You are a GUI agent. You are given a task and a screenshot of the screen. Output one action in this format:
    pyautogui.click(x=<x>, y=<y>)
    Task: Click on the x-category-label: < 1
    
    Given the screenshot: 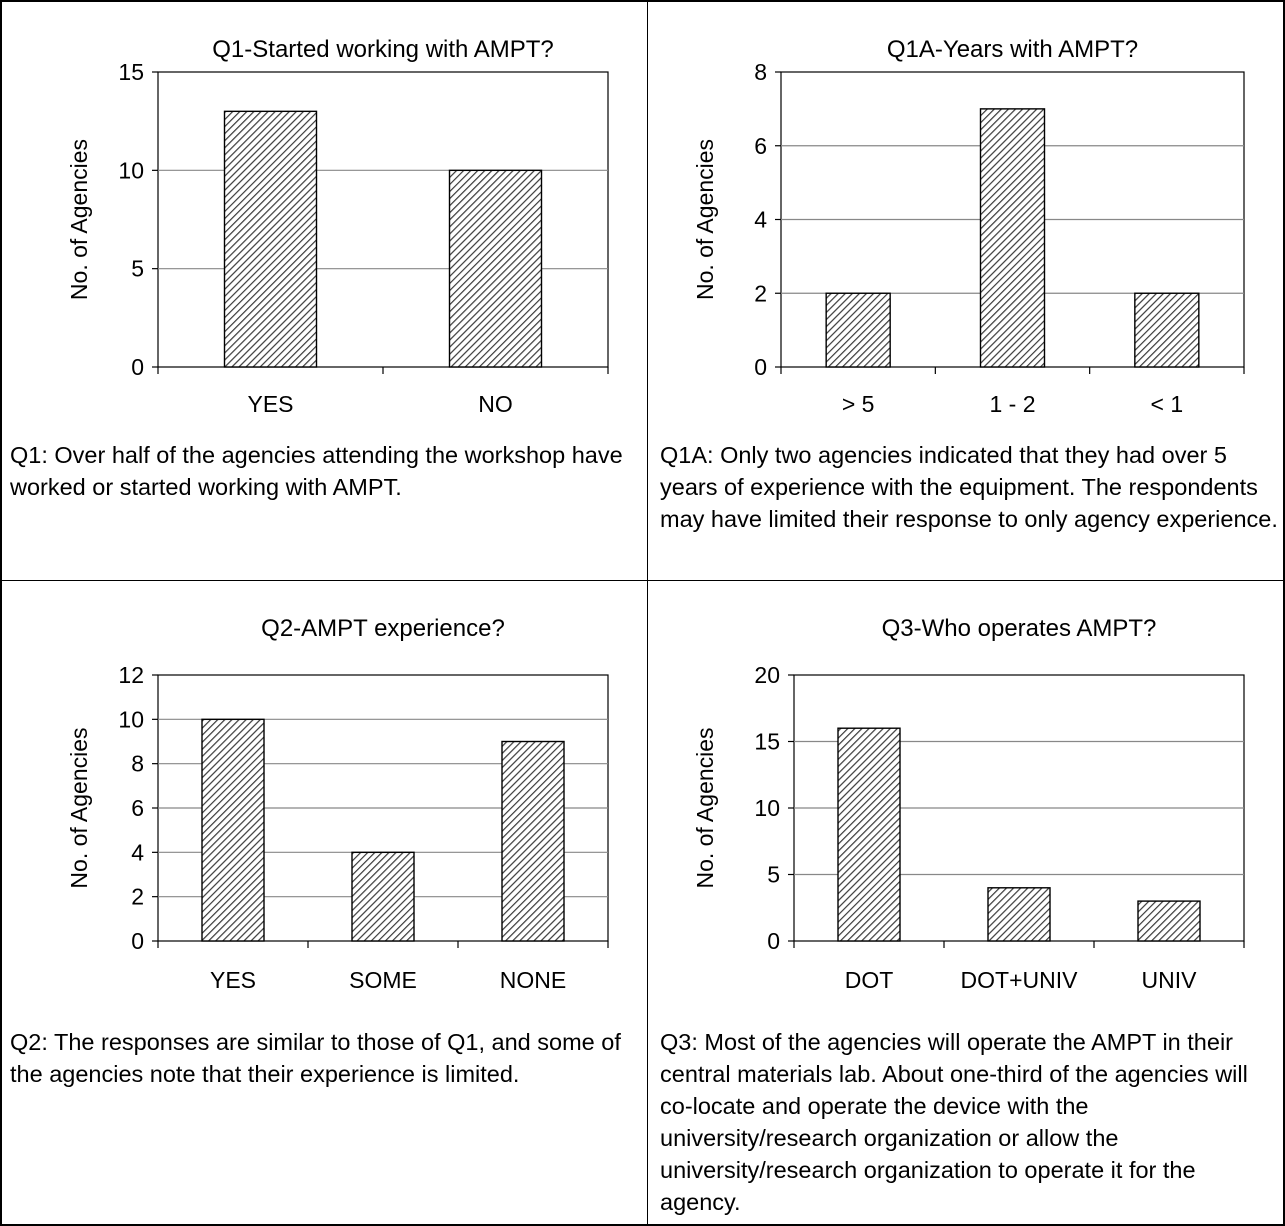 What is the action you would take?
    pyautogui.click(x=1167, y=404)
    